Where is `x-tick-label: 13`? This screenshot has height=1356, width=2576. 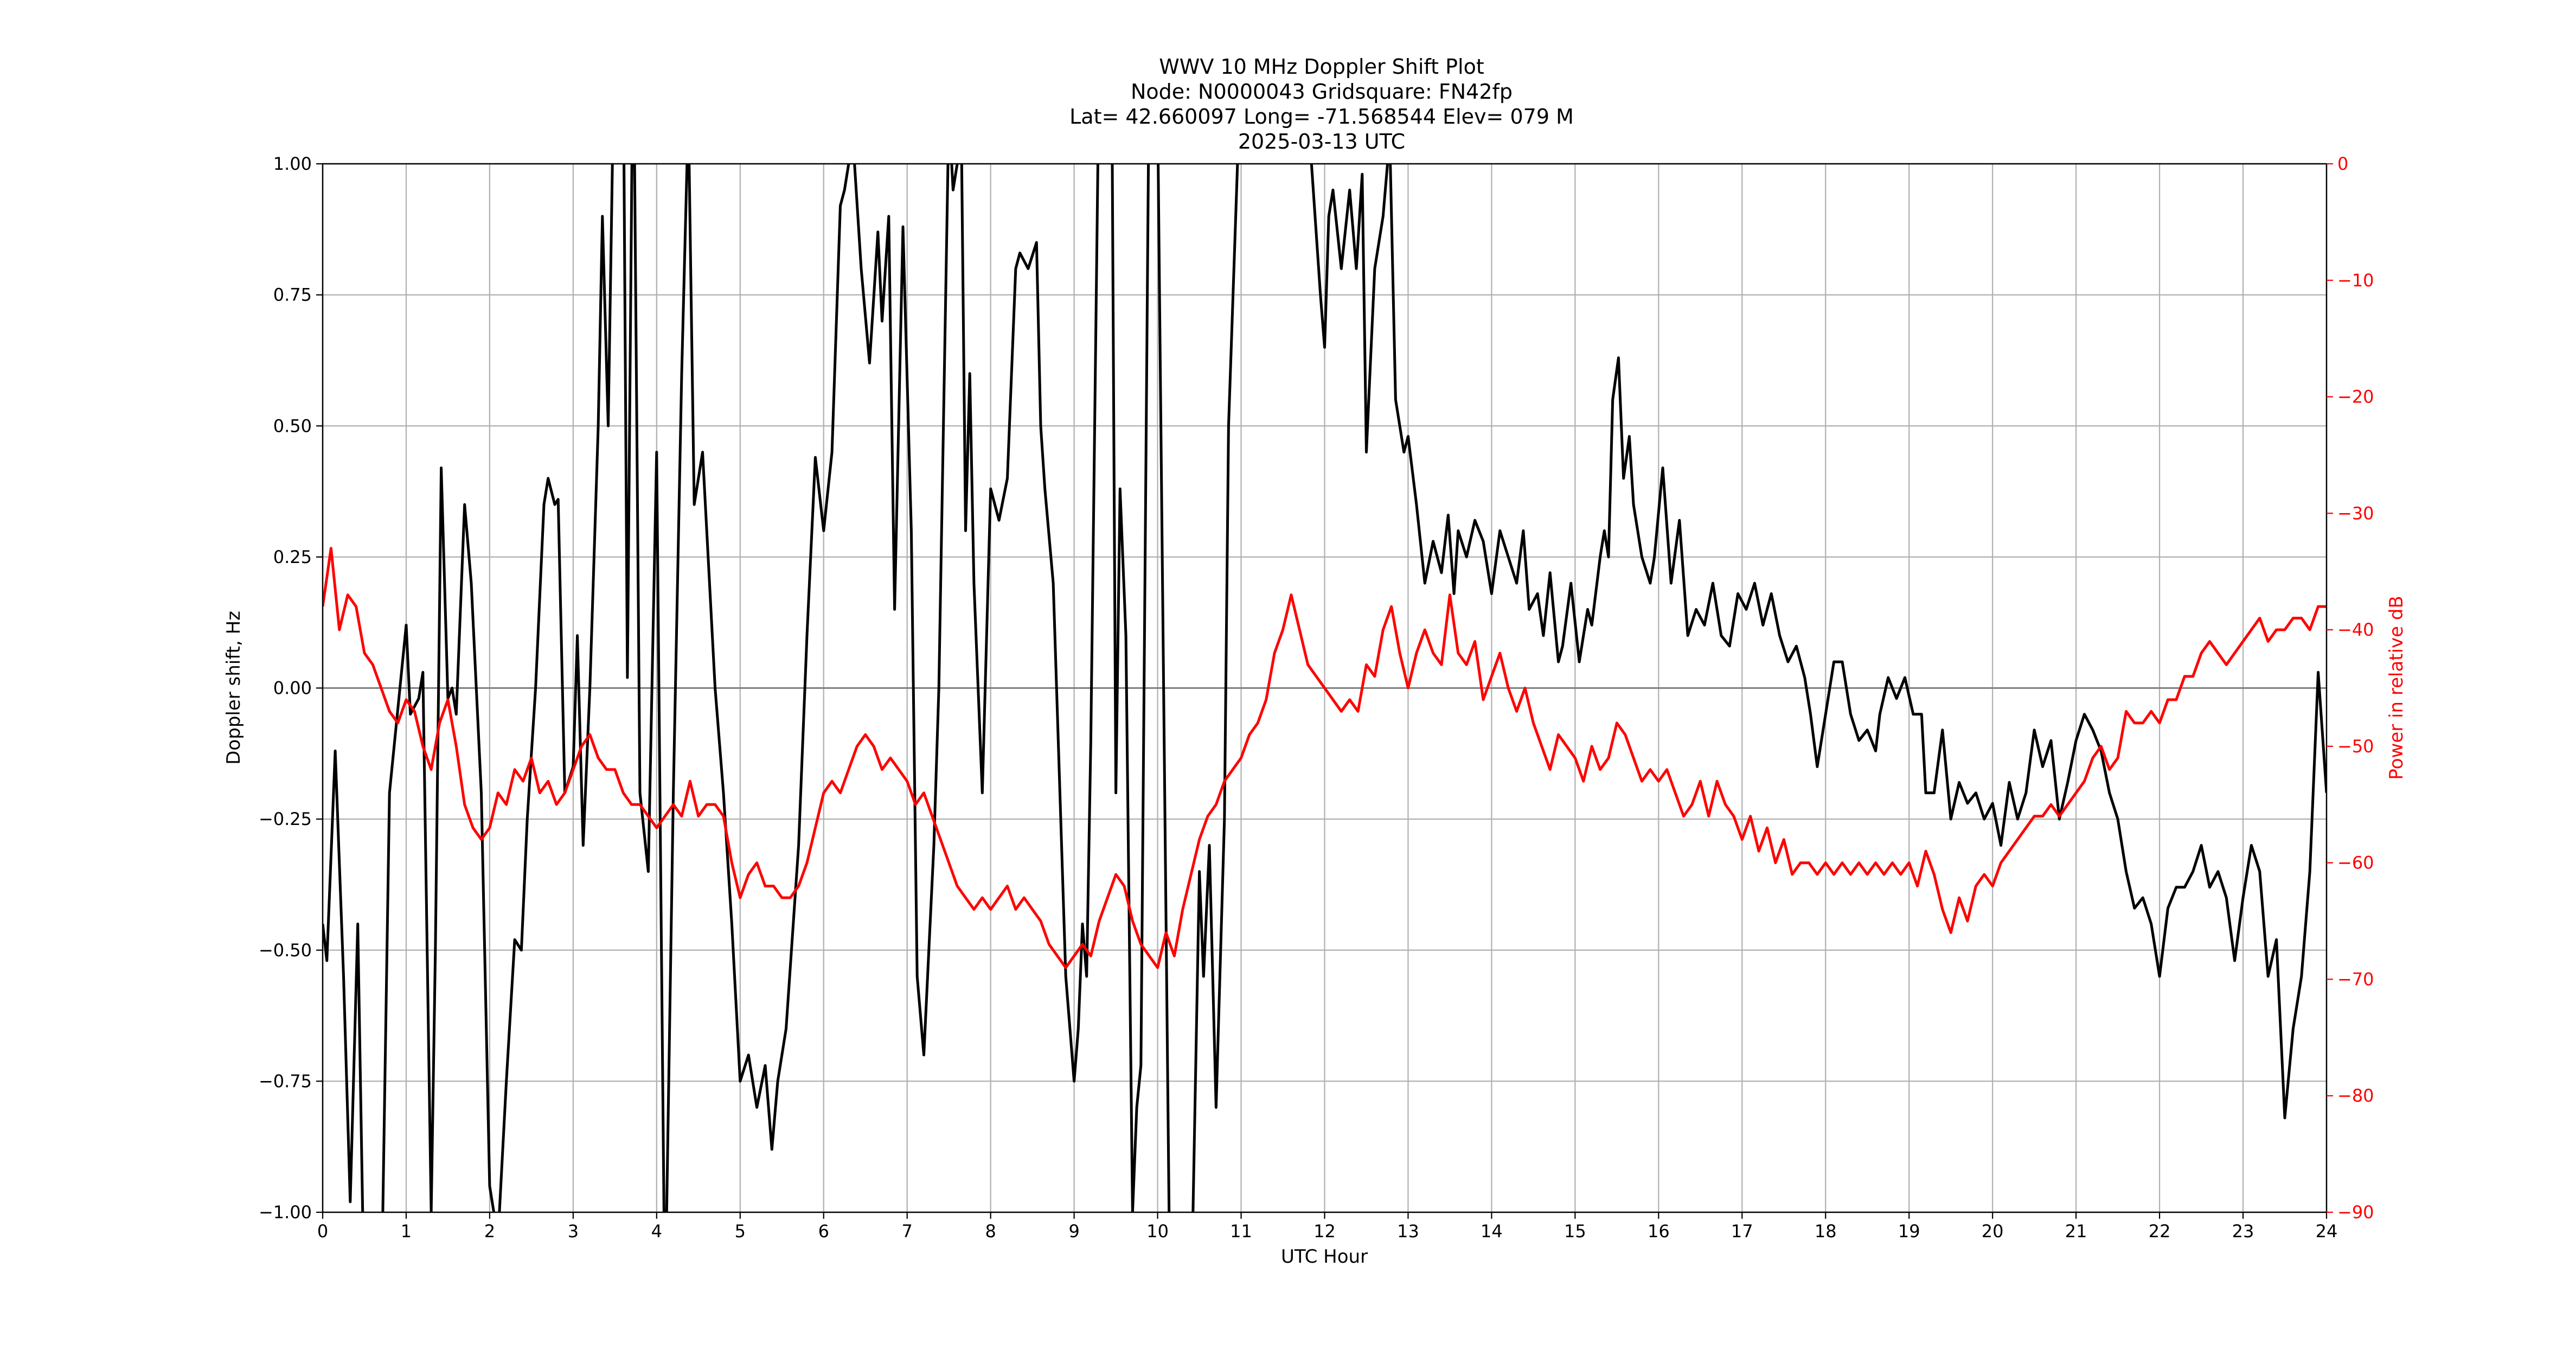 x-tick-label: 13 is located at coordinates (1408, 1231).